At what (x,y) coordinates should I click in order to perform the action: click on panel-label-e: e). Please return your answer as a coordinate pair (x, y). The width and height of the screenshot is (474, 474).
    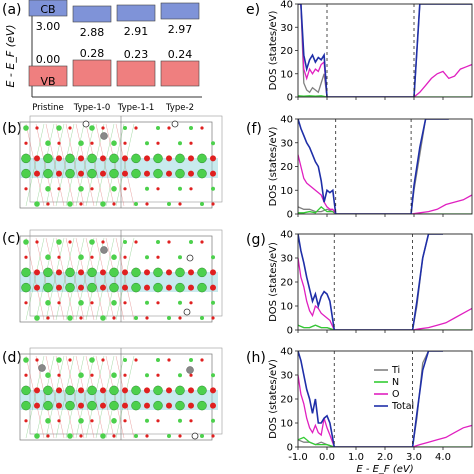
    Looking at the image, I should click on (253, 10).